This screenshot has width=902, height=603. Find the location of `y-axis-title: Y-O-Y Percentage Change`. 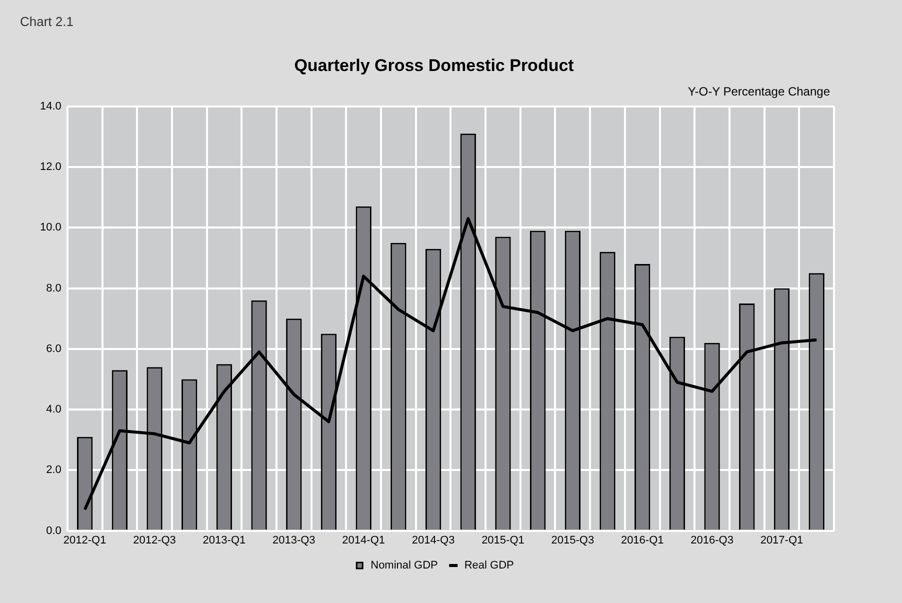

y-axis-title: Y-O-Y Percentage Change is located at coordinates (759, 91).